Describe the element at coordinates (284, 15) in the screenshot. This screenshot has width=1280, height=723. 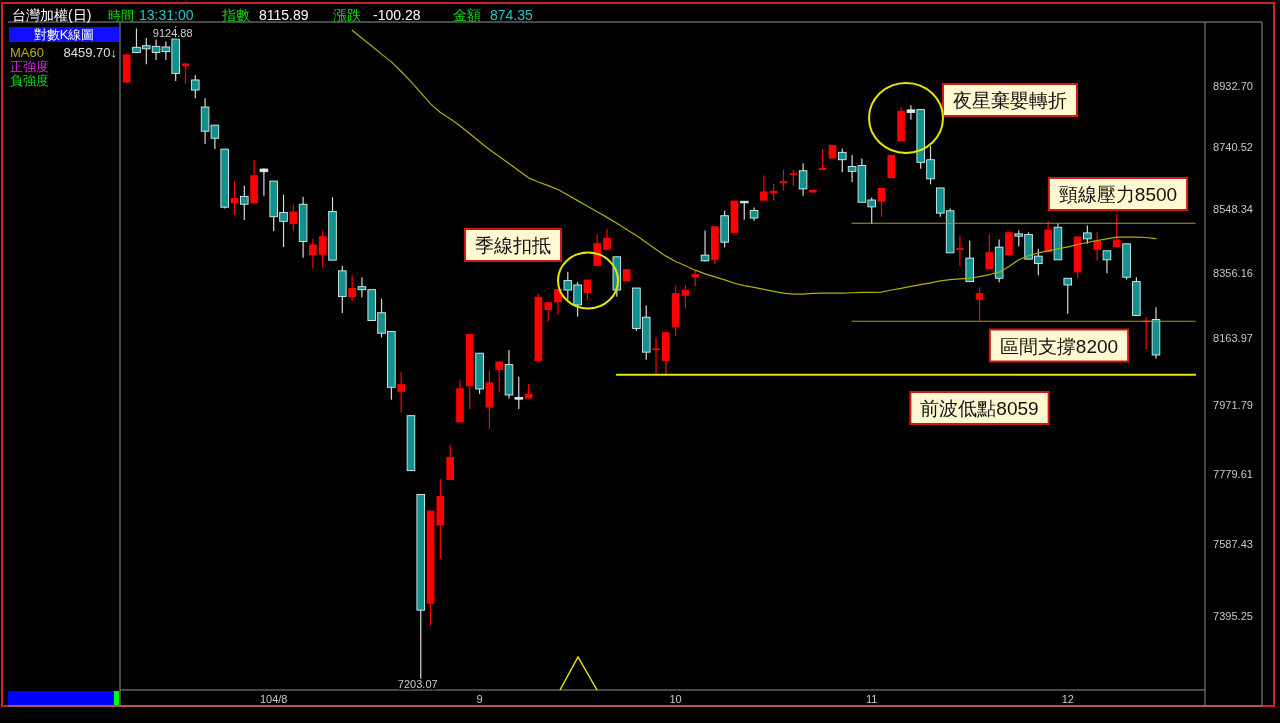
I see `annotation: 8115.89` at that location.